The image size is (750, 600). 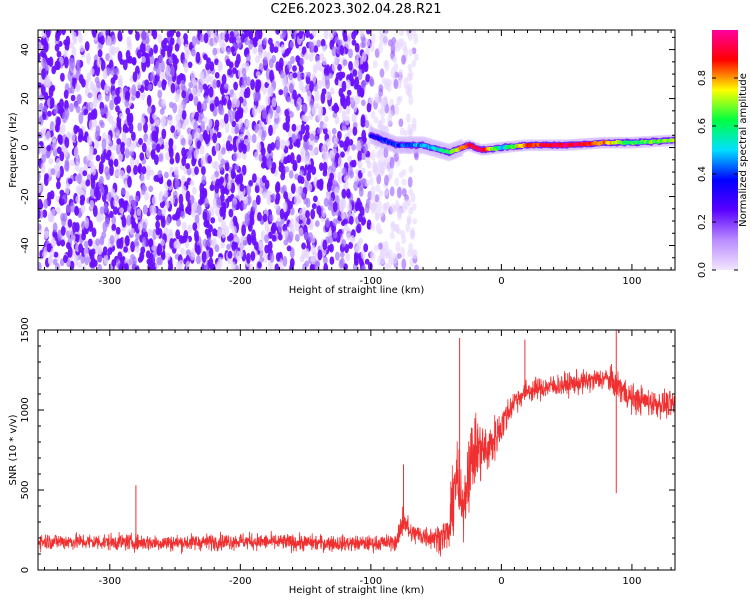 What do you see at coordinates (501, 281) in the screenshot?
I see `x-tick-label: 0` at bounding box center [501, 281].